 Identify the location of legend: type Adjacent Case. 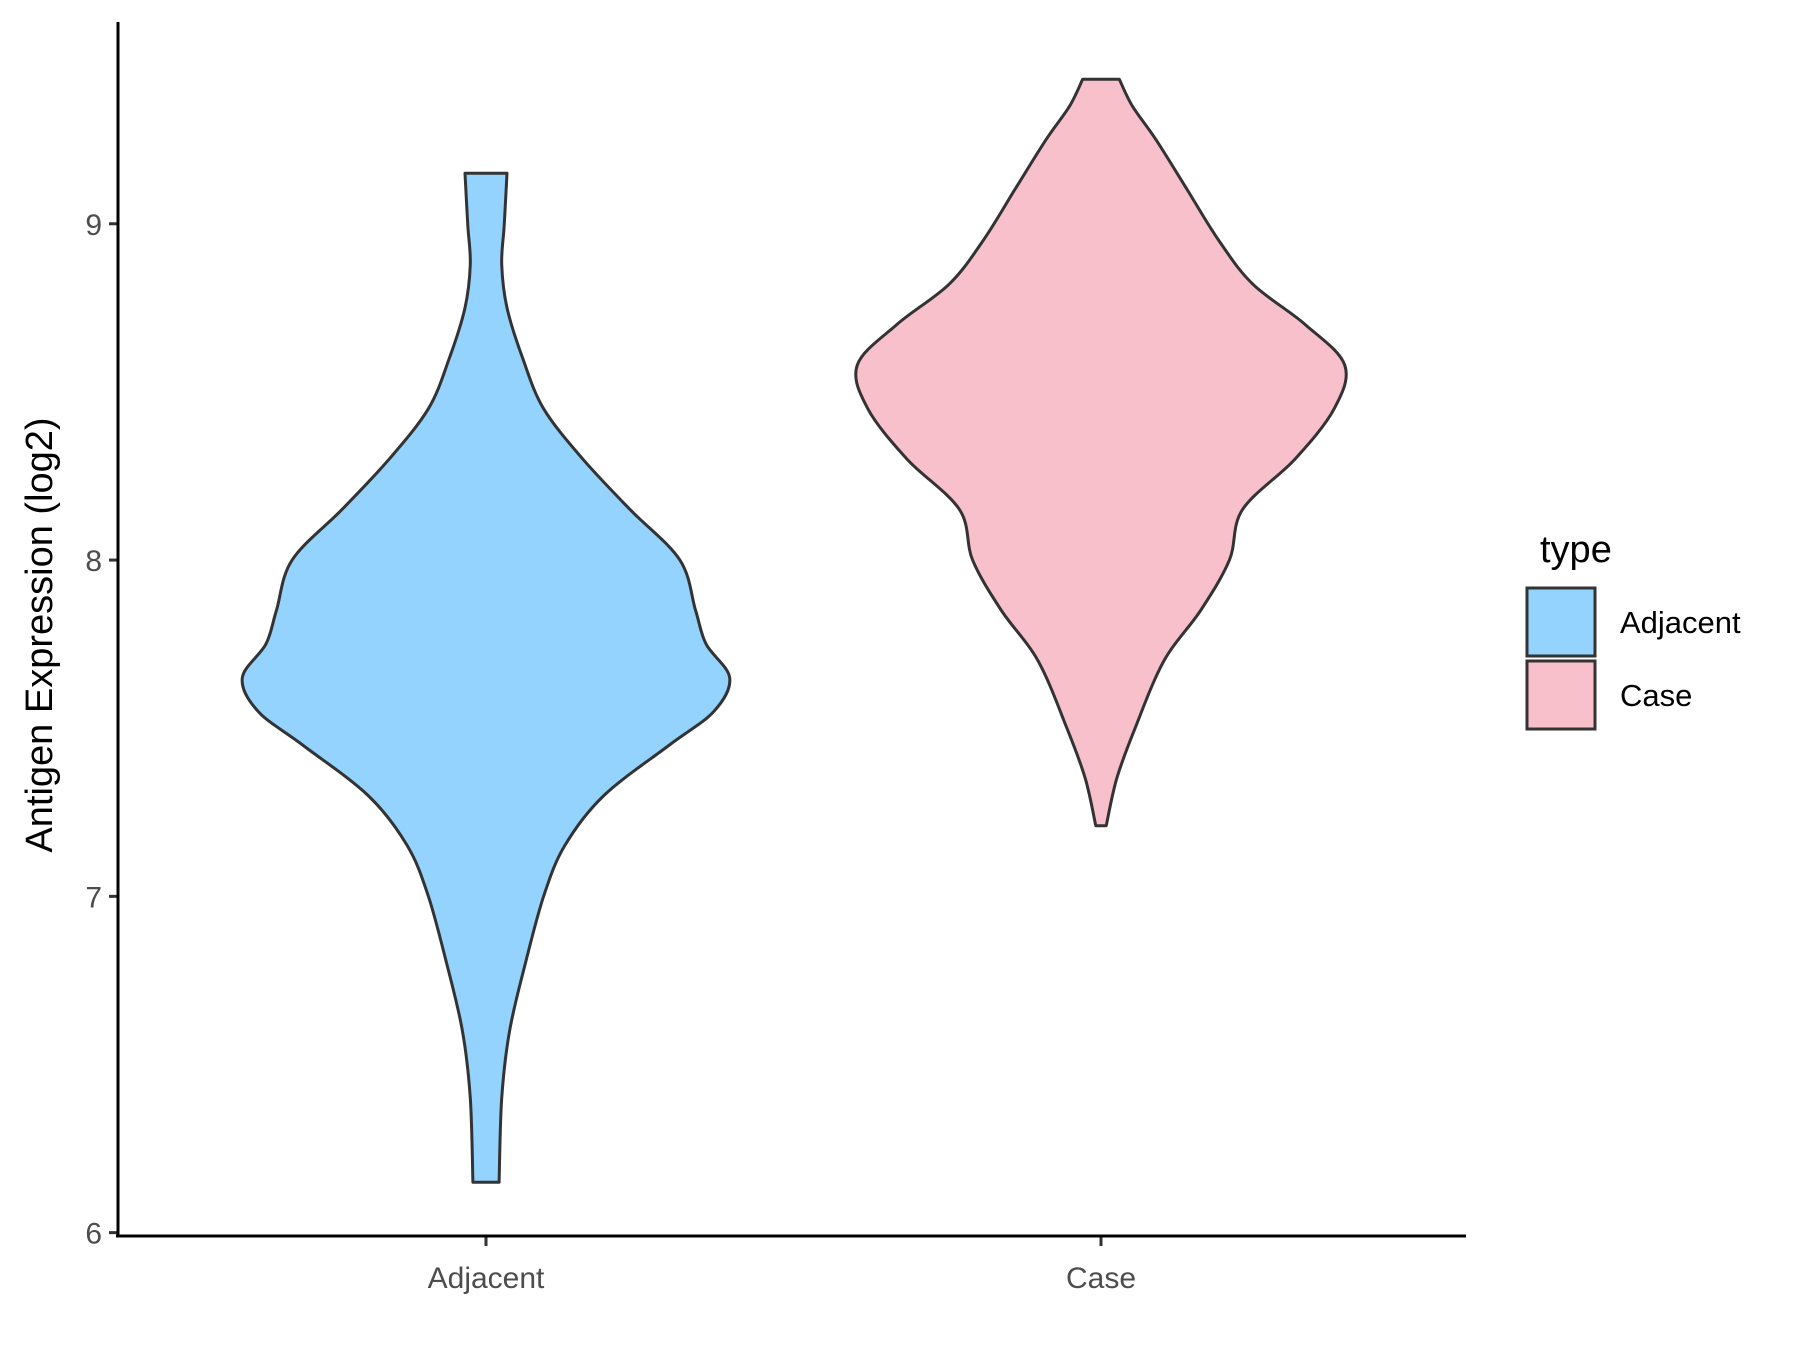
(1633, 630).